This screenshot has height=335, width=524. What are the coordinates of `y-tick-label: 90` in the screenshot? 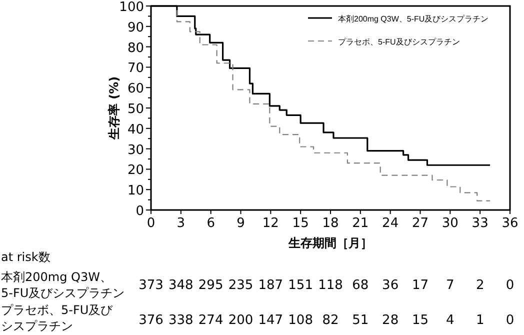 It's located at (135, 28).